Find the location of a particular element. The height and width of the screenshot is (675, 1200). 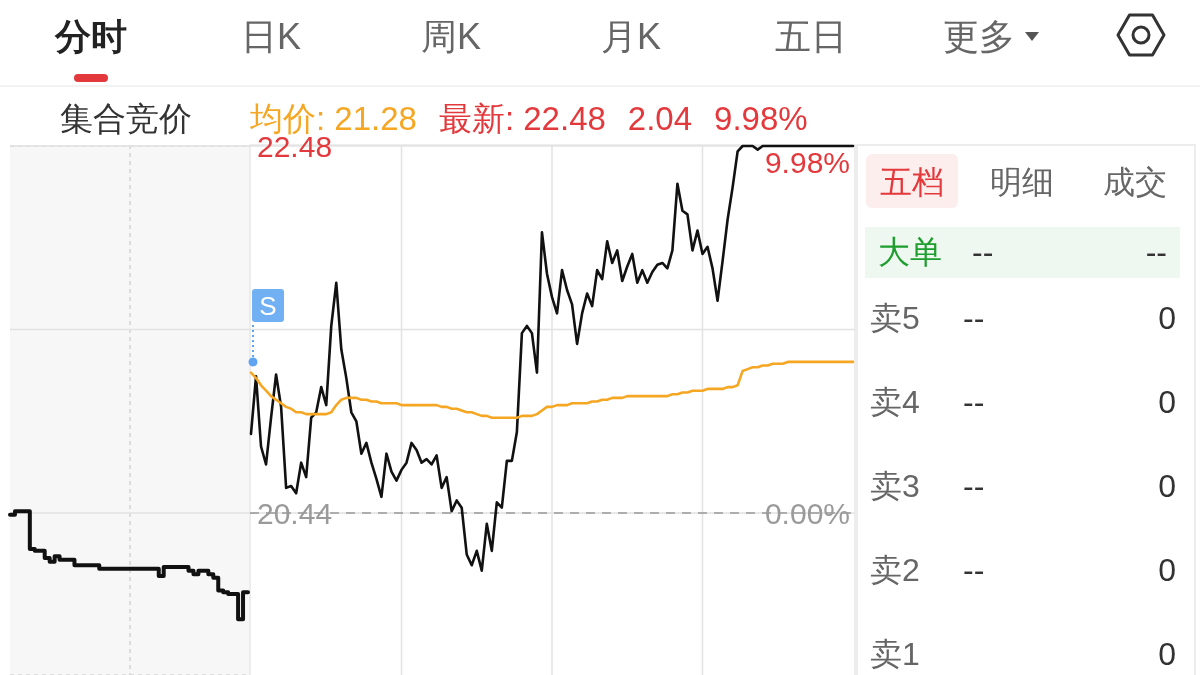

y-tick-label: 20.44 is located at coordinates (295, 513).